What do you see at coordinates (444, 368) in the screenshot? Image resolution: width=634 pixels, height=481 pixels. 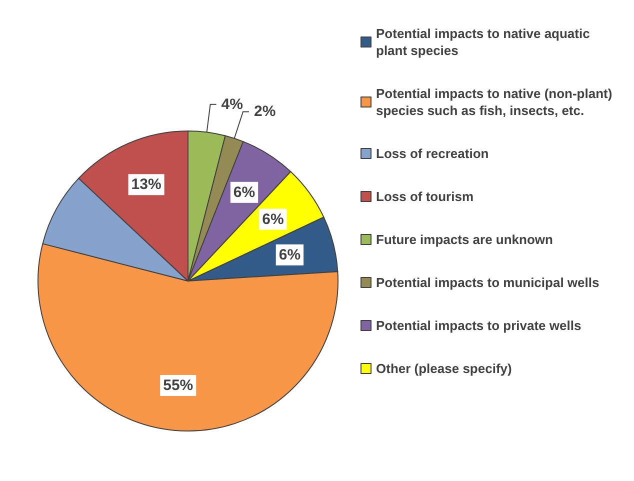 I see `legend-label: Other (please specify)` at bounding box center [444, 368].